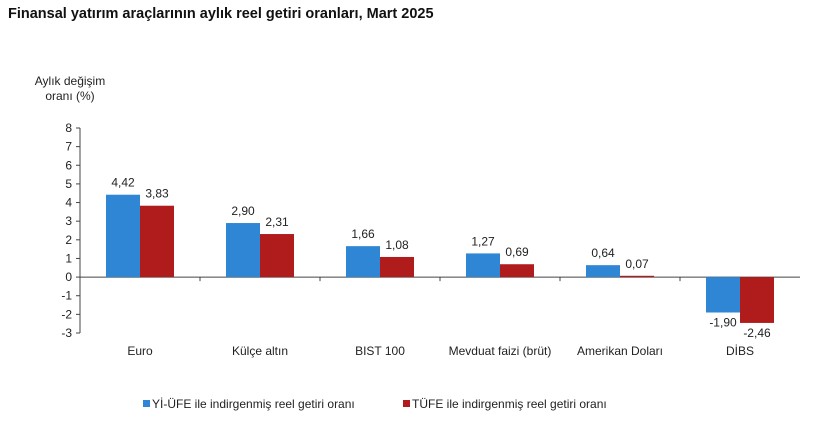  I want to click on x-tick-label: Külçe altın, so click(260, 351).